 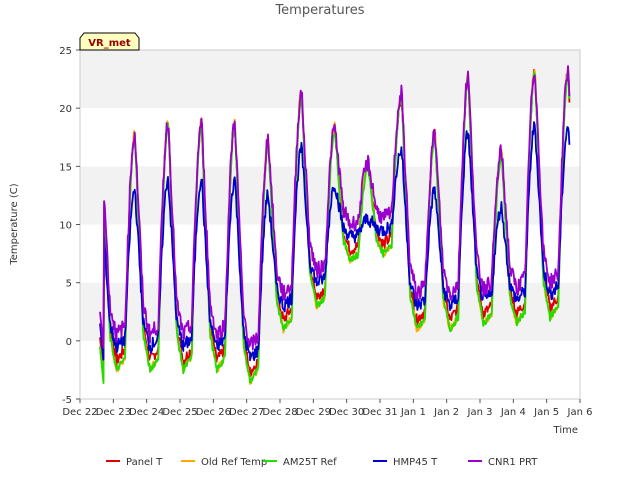 What do you see at coordinates (67, 400) in the screenshot?
I see `y-tick-label: -5` at bounding box center [67, 400].